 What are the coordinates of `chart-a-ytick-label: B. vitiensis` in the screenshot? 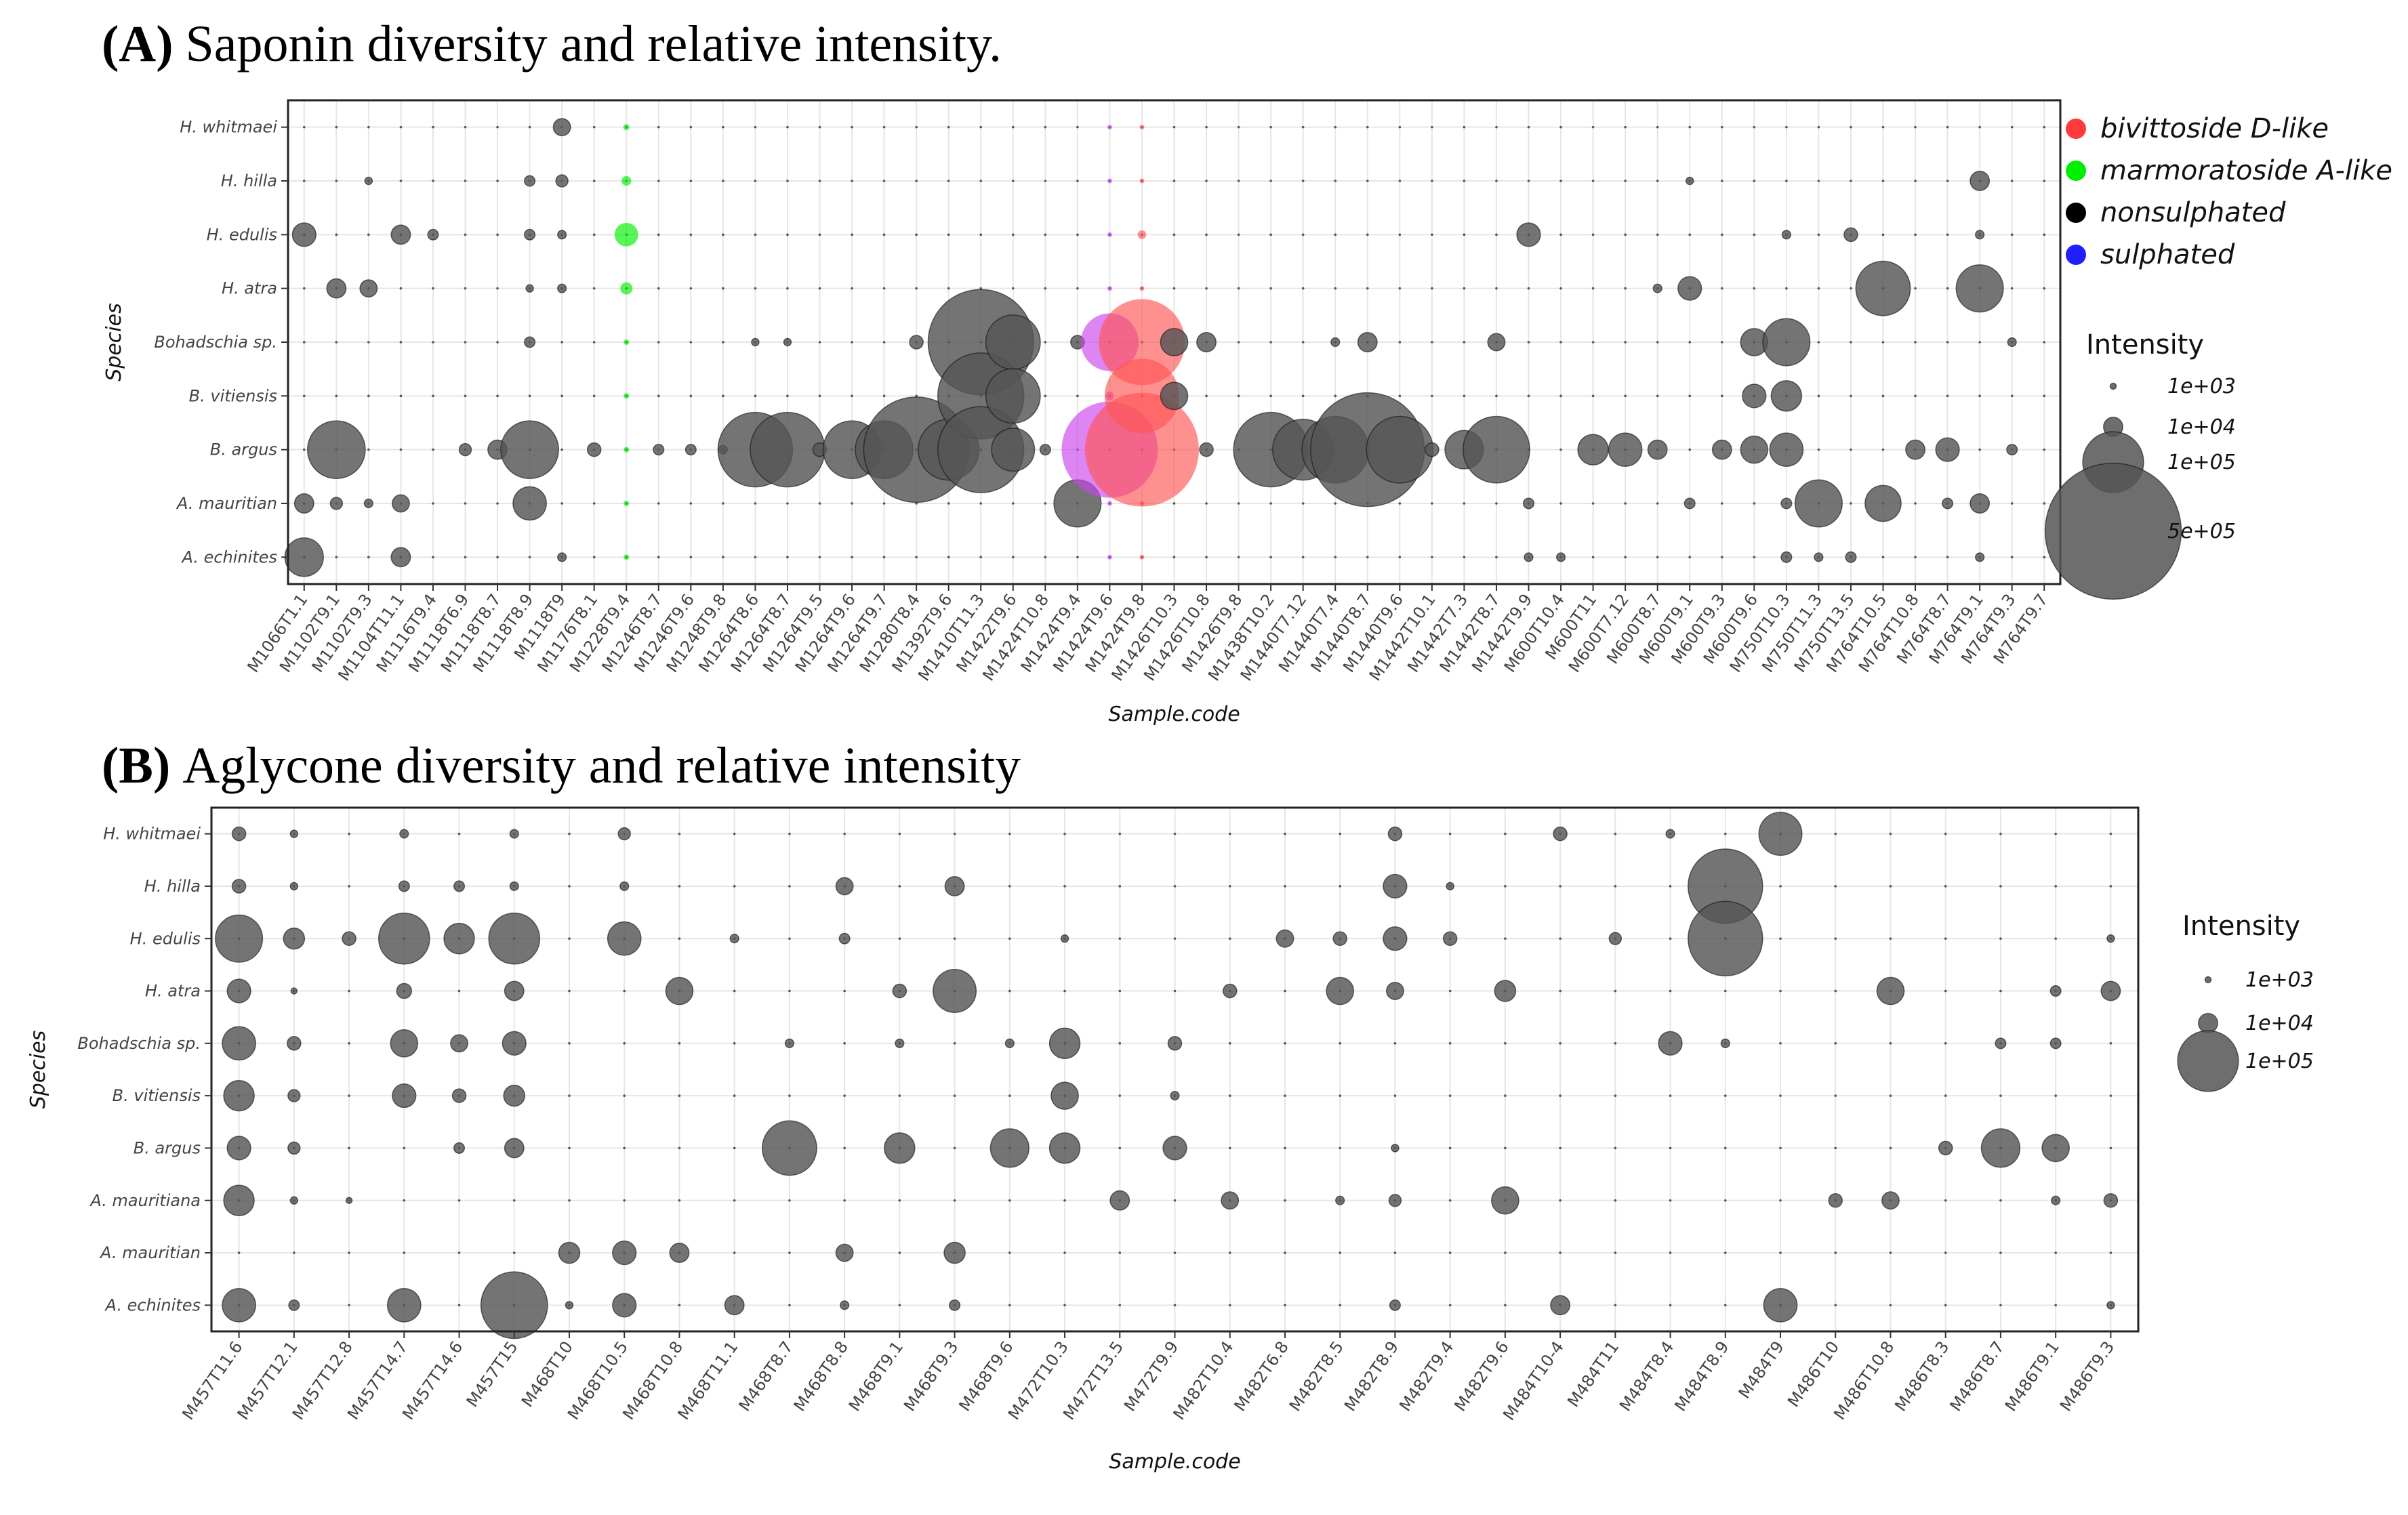 It's located at (233, 396).